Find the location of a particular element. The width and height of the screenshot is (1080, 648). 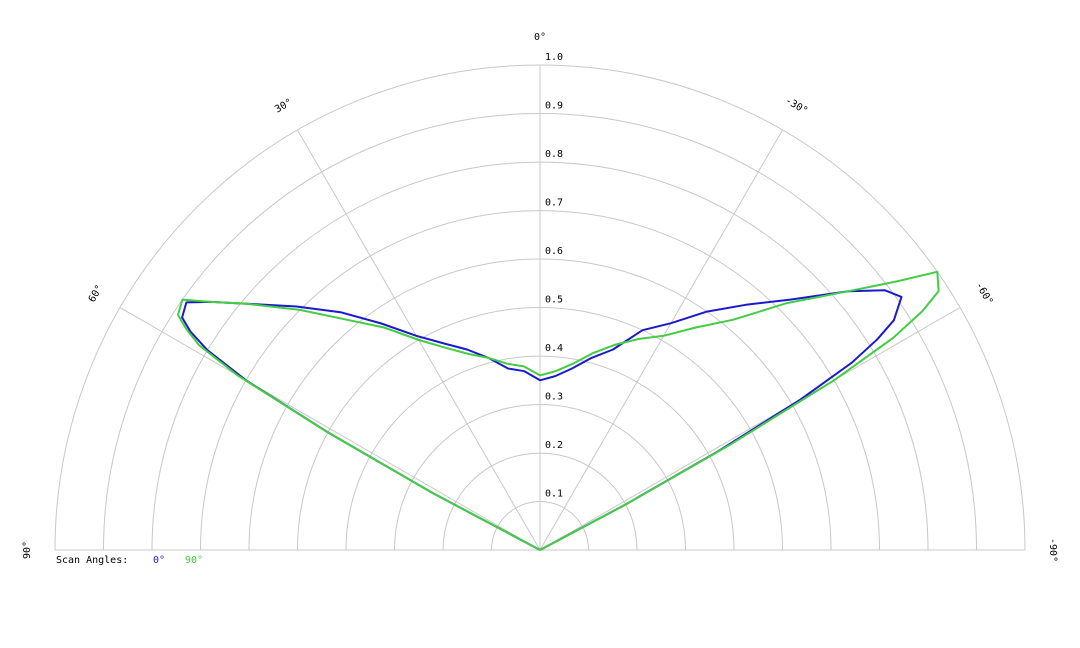

legend-title: Scan Angles: is located at coordinates (92, 560).